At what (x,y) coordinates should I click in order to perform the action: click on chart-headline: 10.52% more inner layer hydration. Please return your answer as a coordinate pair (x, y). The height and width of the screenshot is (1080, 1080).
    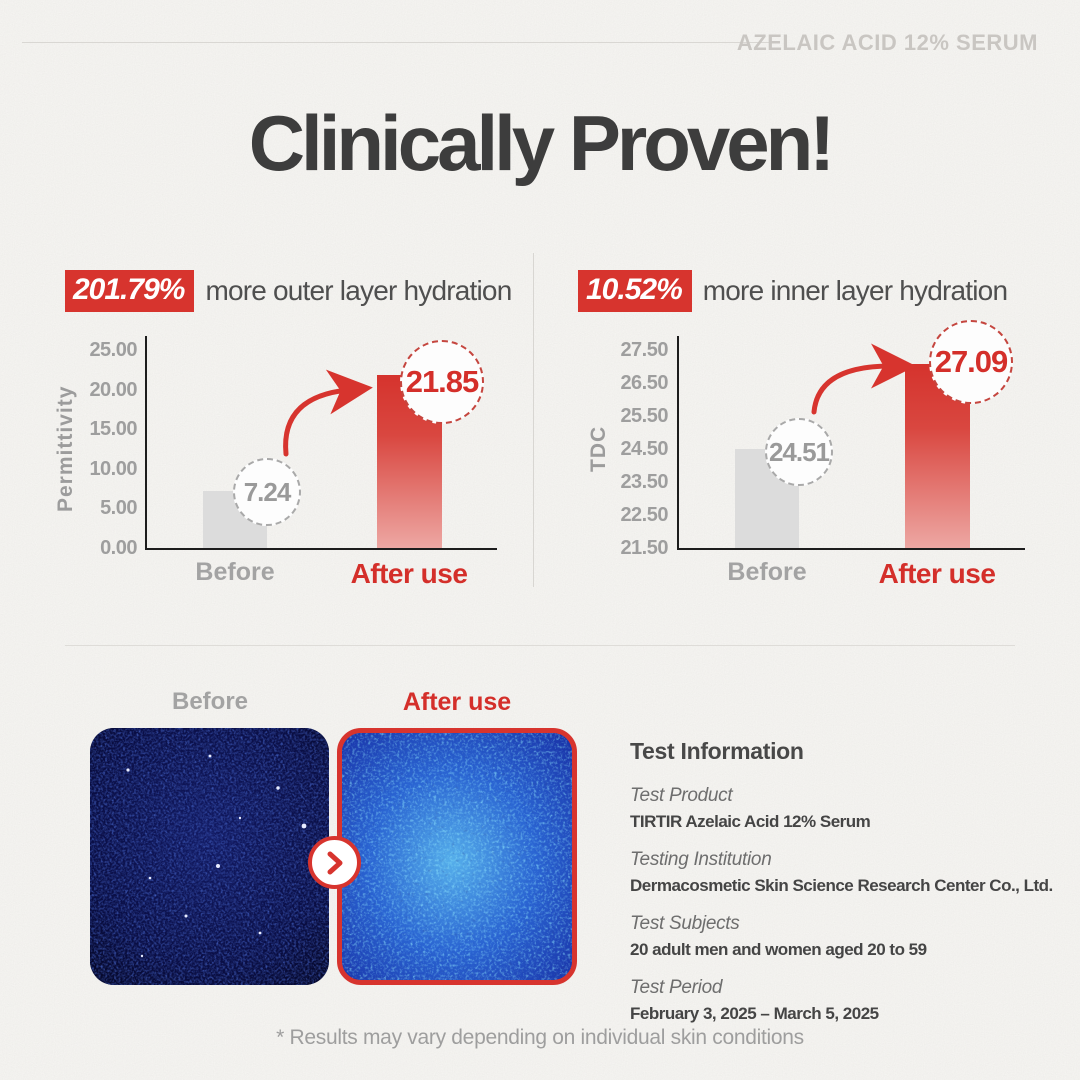
    Looking at the image, I should click on (801, 291).